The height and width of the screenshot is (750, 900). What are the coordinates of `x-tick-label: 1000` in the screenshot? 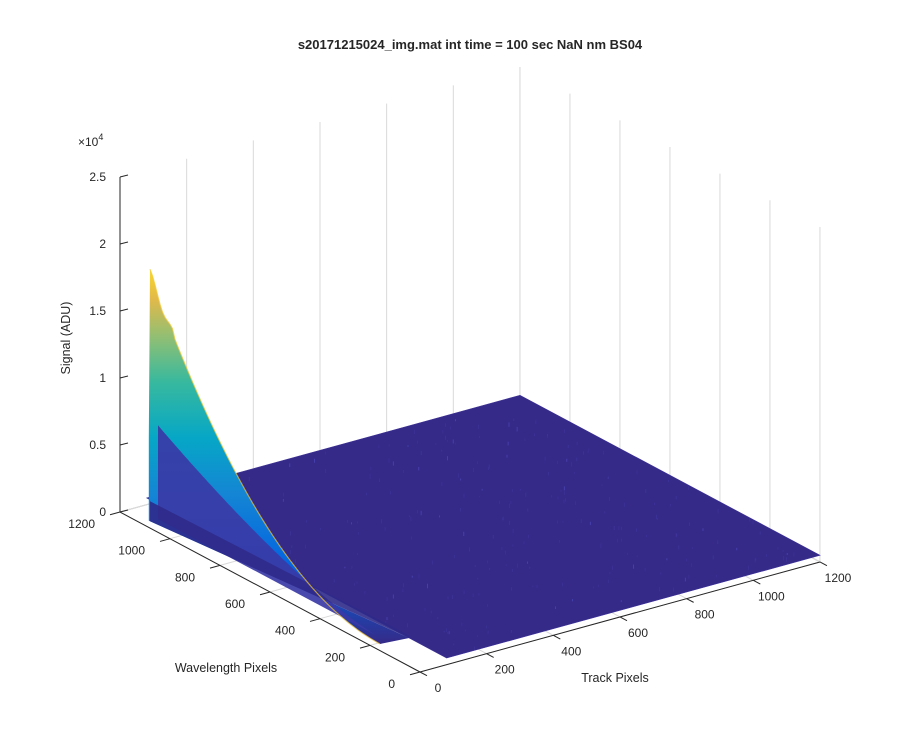 It's located at (771, 596).